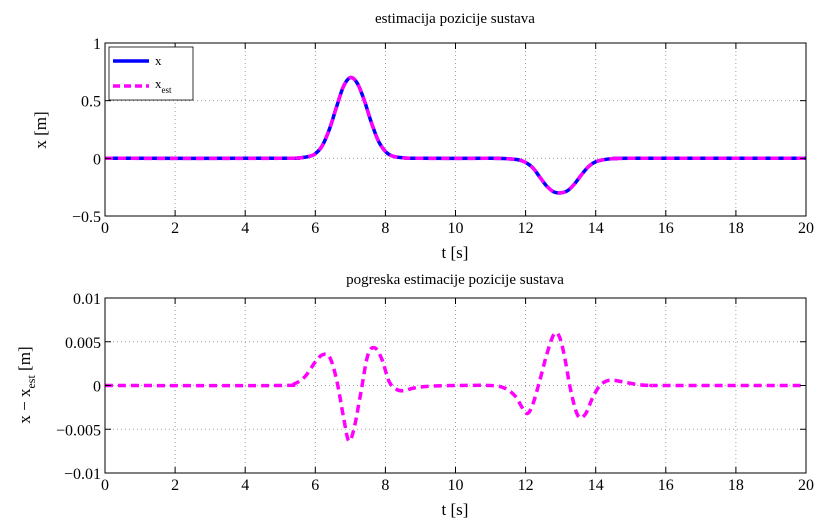  I want to click on y-tick-label: −0.01, so click(82, 474).